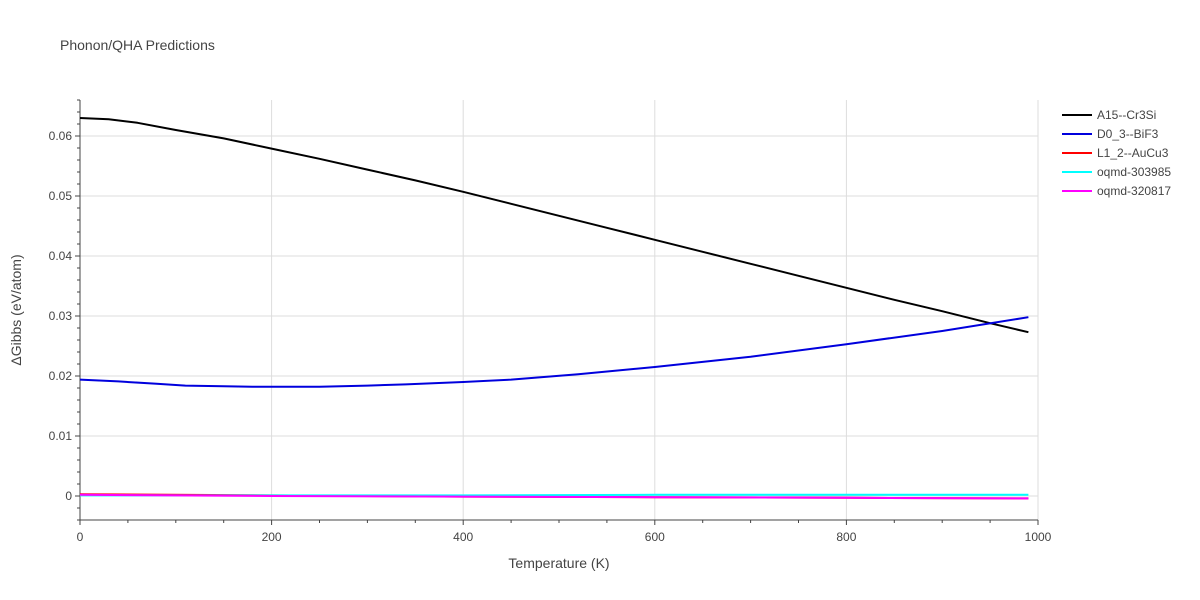 Image resolution: width=1200 pixels, height=600 pixels. What do you see at coordinates (1126, 115) in the screenshot?
I see `legend-label: A15--Cr3Si` at bounding box center [1126, 115].